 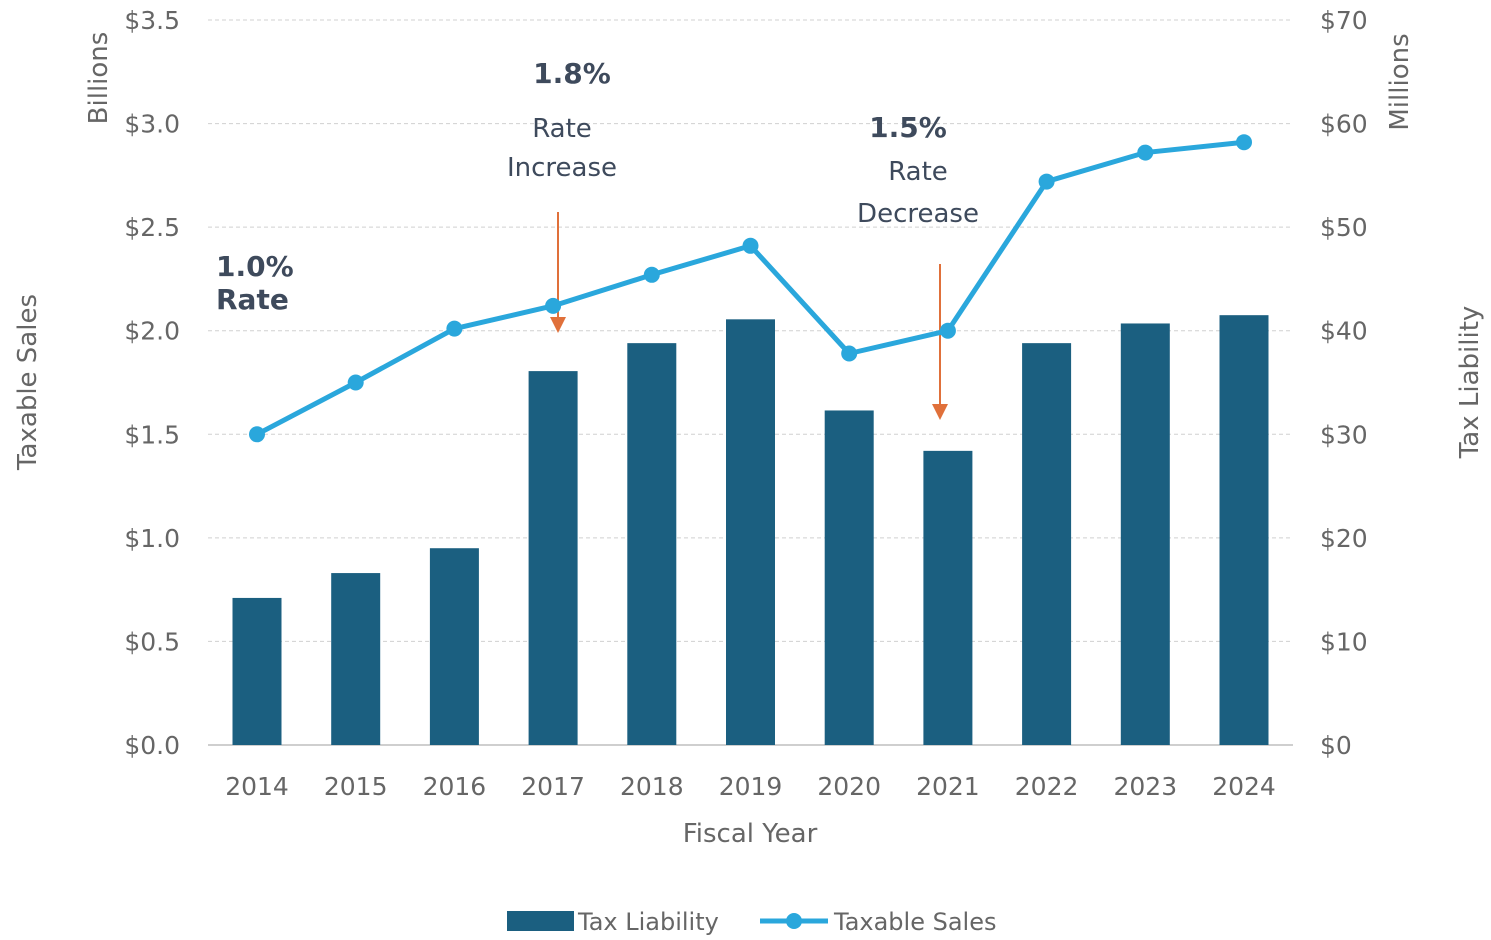 I want to click on legend-swatch-taxable-sales-marker, so click(x=794, y=921).